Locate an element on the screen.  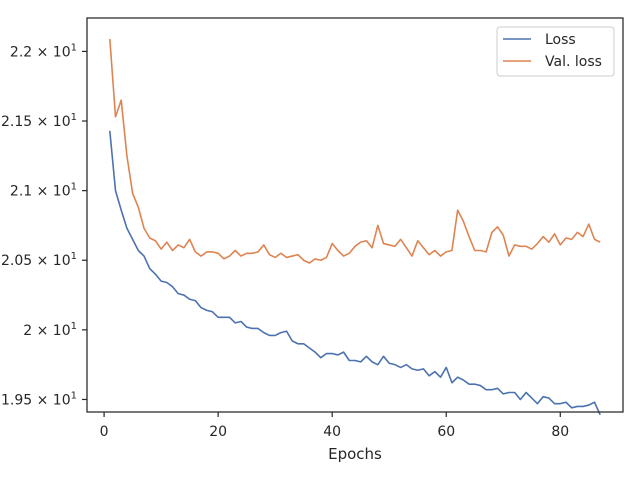
y-tick-label: 2.2 × 10¹ is located at coordinates (43, 51).